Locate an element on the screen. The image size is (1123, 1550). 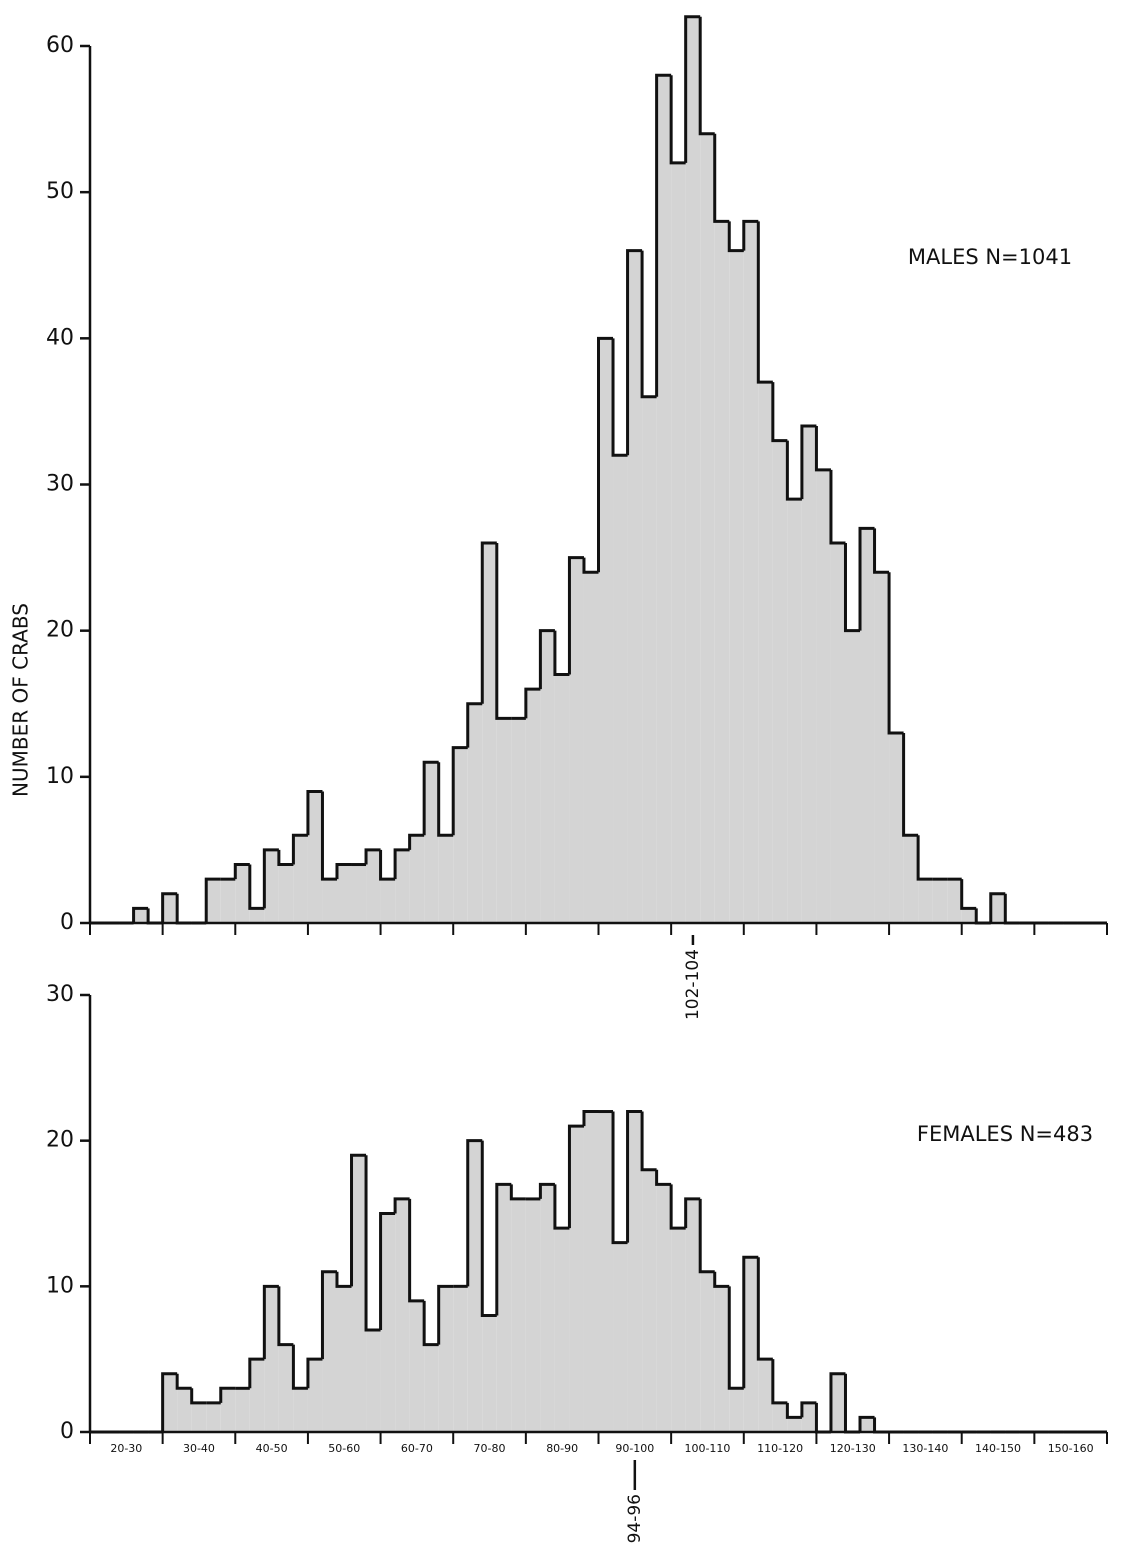
x-tick-label: 50-60 is located at coordinates (344, 1448).